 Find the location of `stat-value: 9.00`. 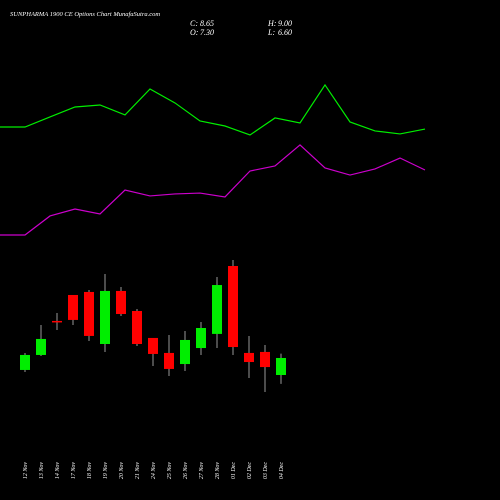

stat-value: 9.00 is located at coordinates (285, 23).